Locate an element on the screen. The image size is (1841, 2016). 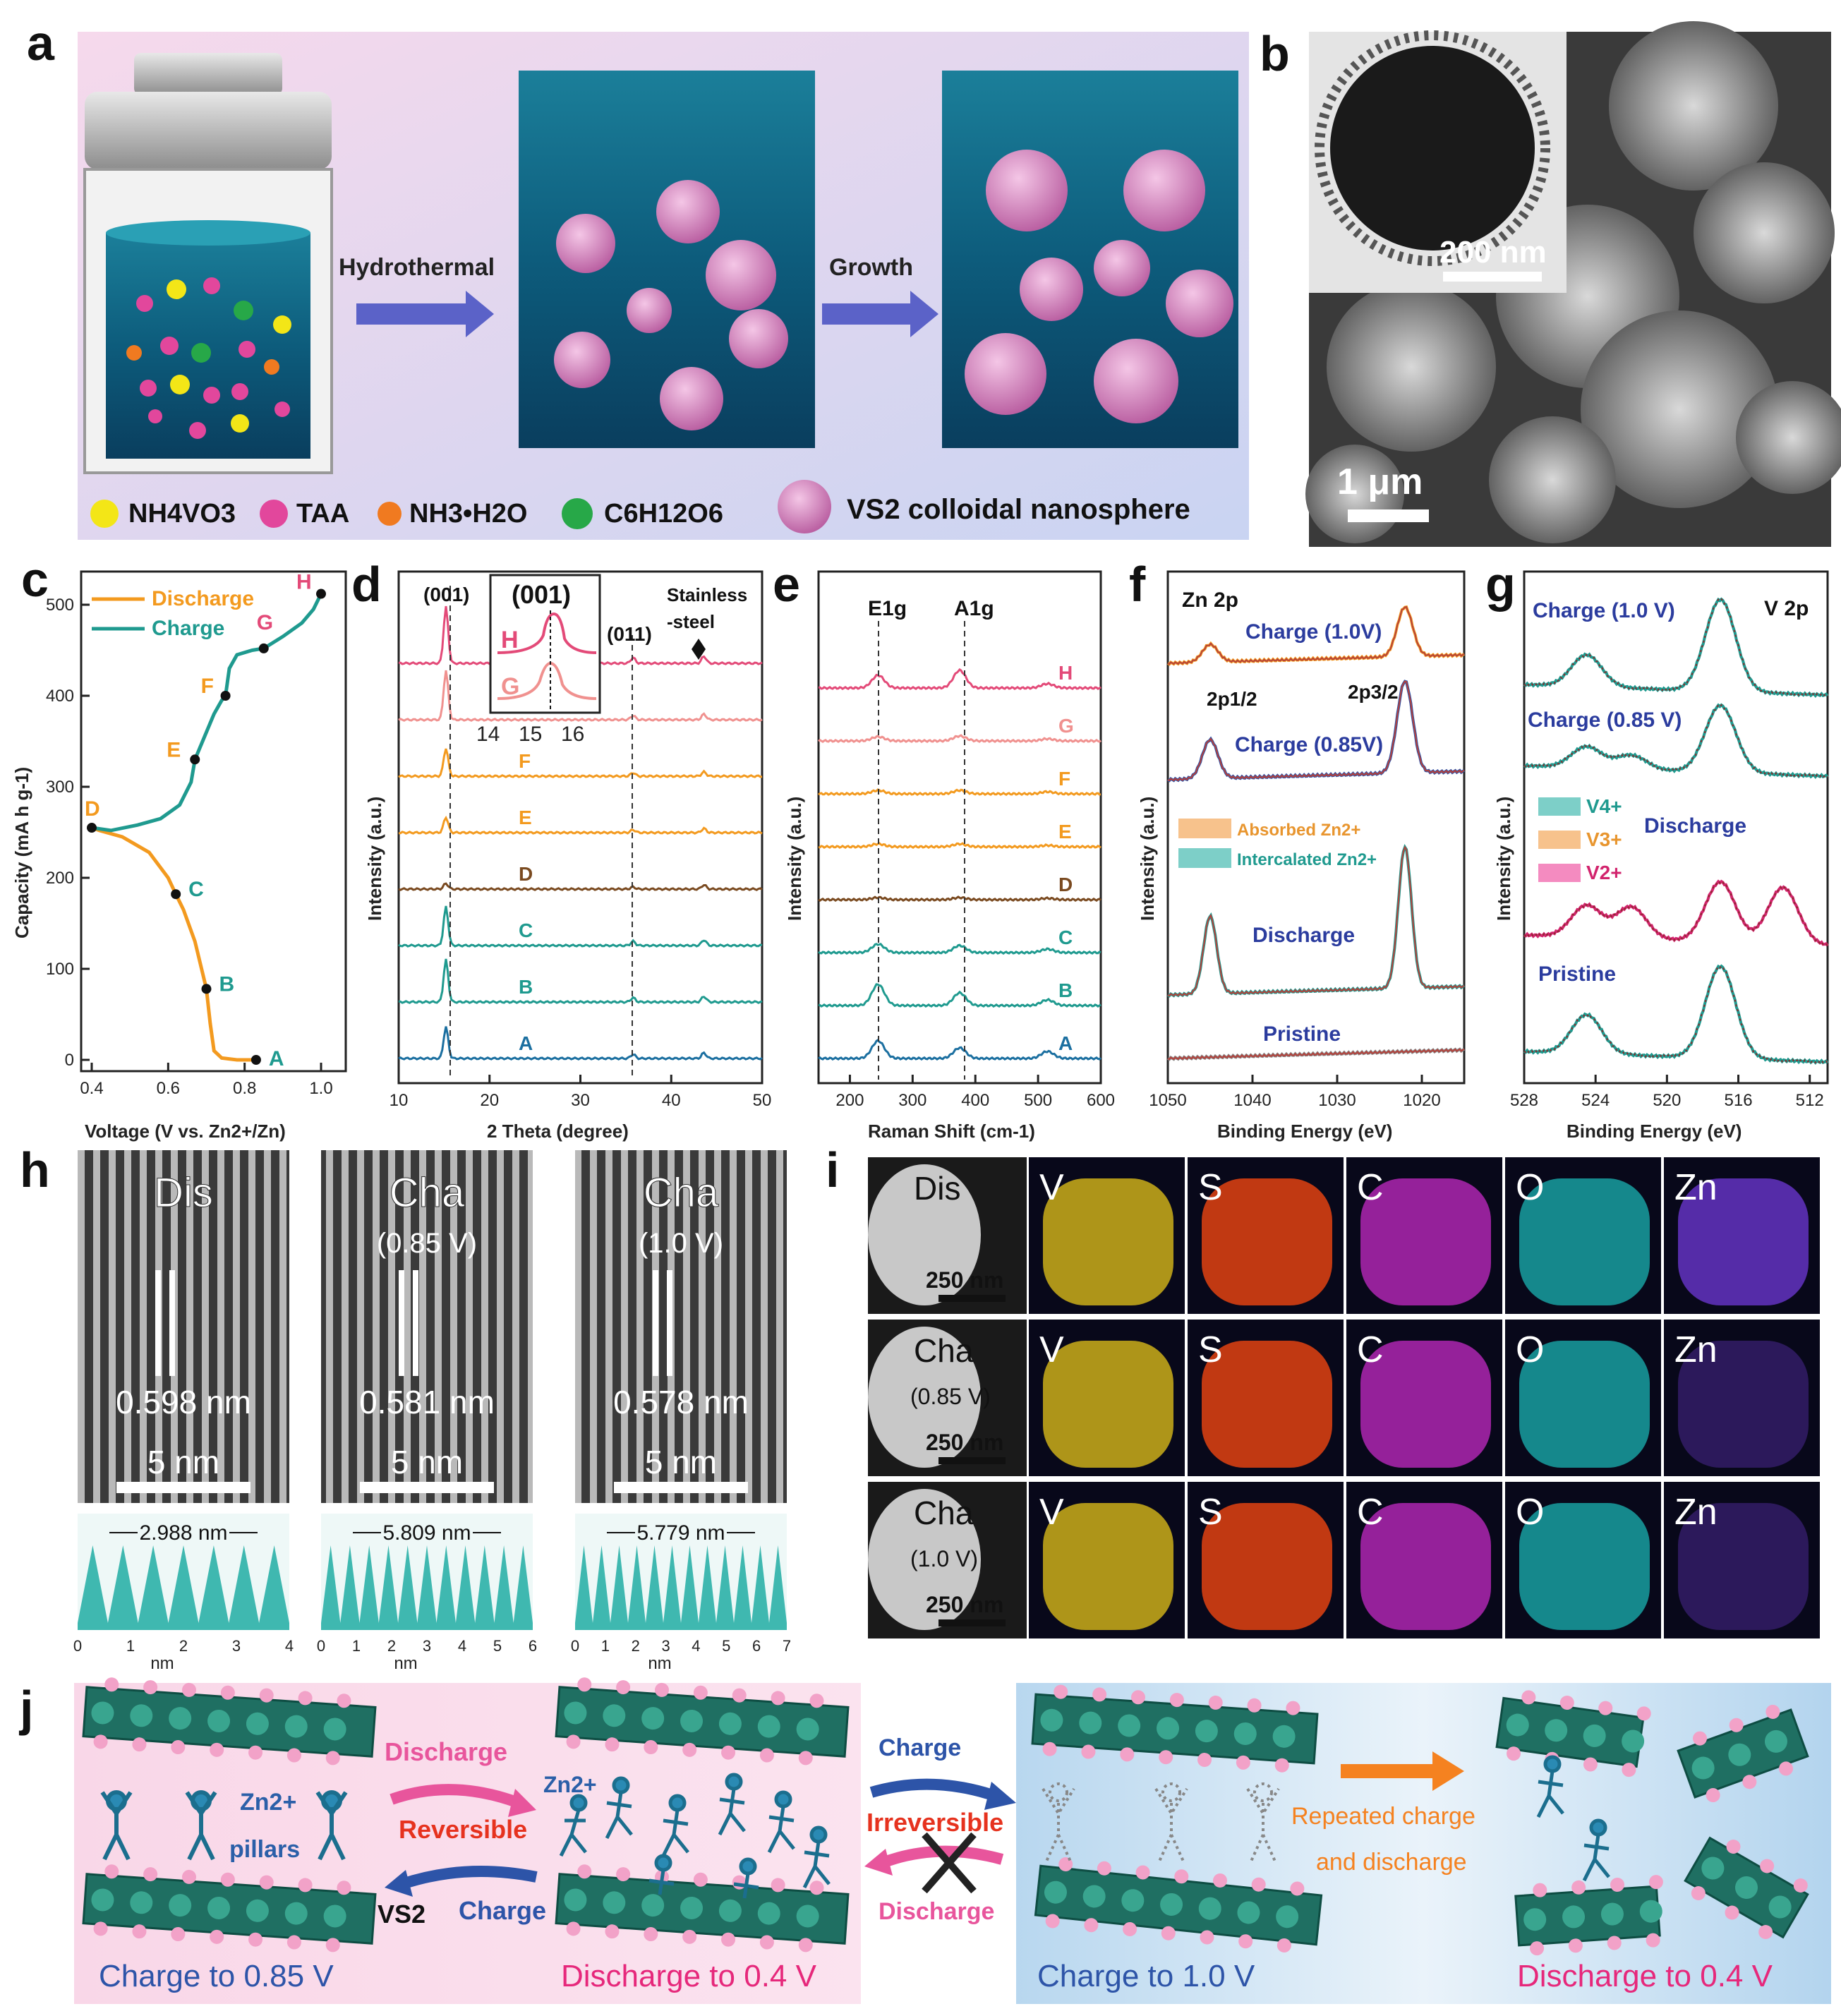
trace-label-A: A is located at coordinates (526, 1043).